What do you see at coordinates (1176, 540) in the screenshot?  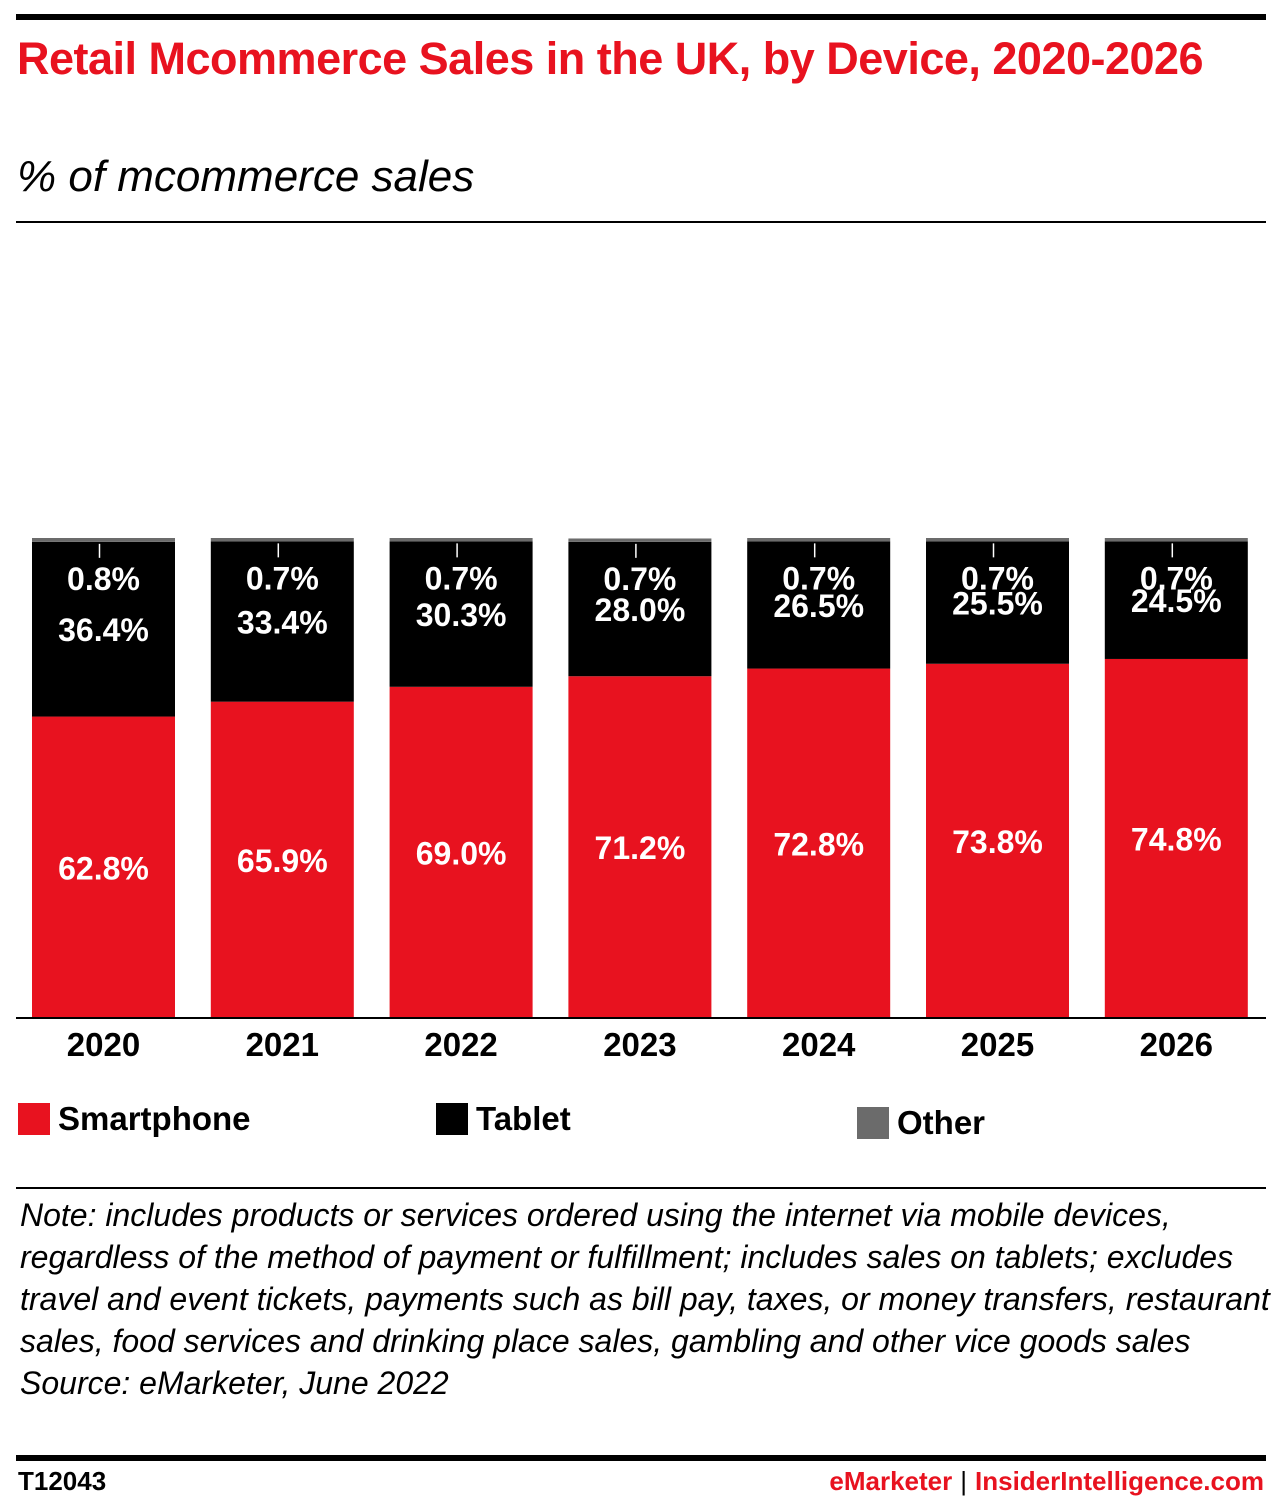 I see `bar-other-2026` at bounding box center [1176, 540].